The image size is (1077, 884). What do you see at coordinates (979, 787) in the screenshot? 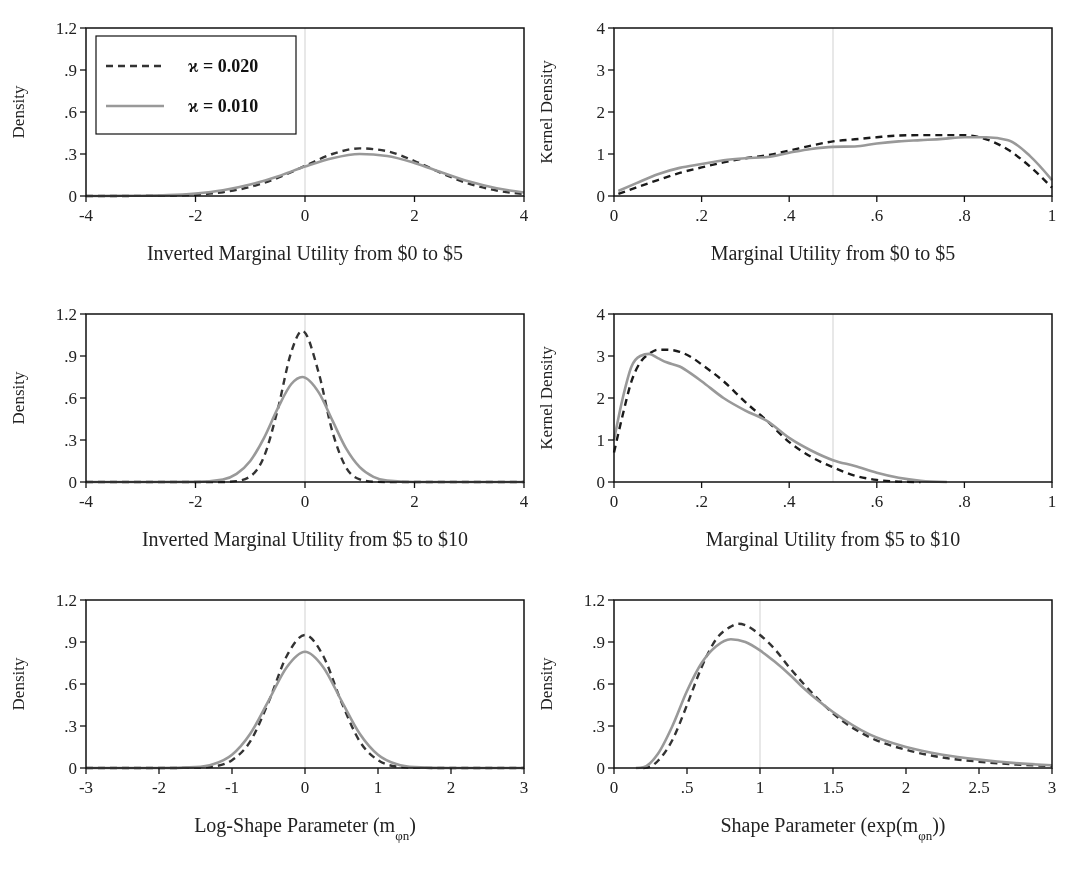
I see `x-tick-label: 2.5` at bounding box center [979, 787].